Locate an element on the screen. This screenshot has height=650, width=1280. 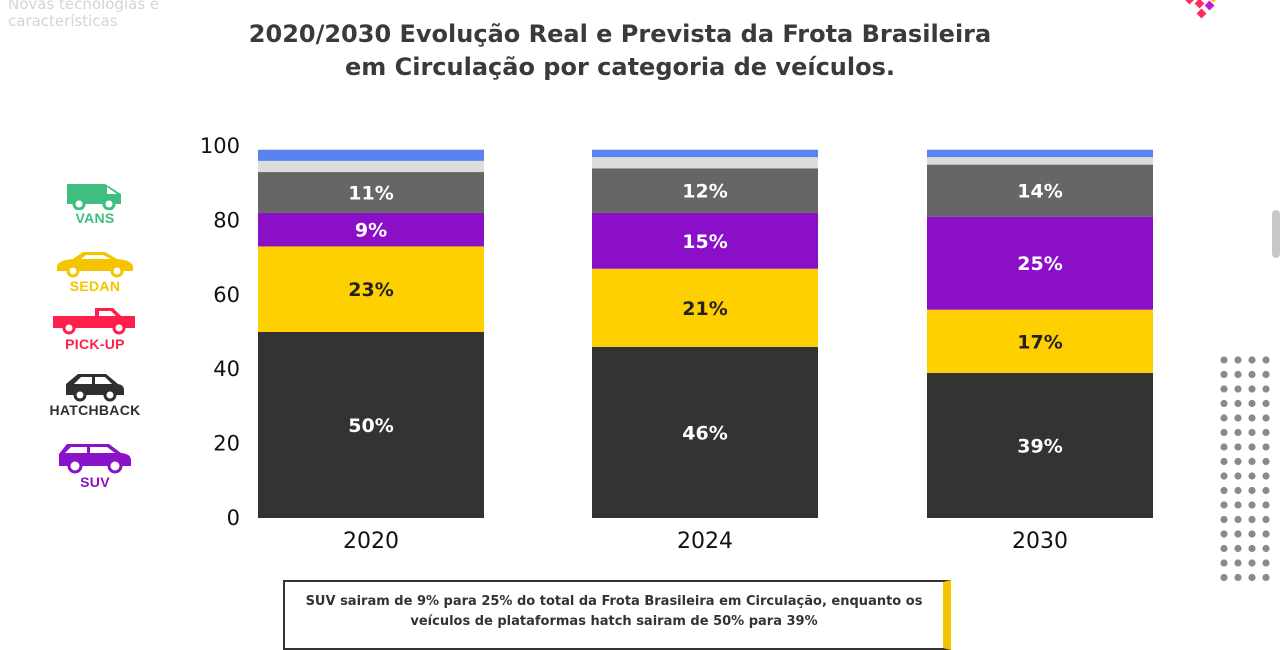
bar-data-label: 50% is located at coordinates (370, 426).